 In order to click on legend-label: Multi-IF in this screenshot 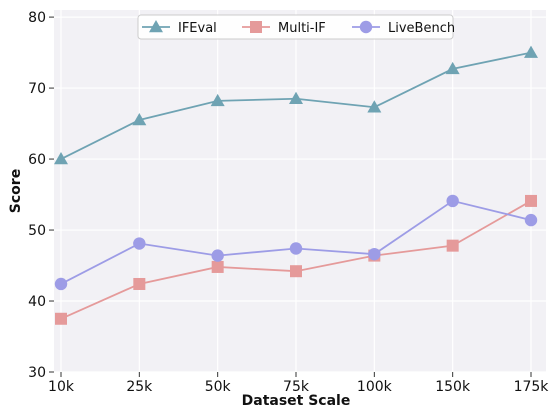, I will do `click(302, 28)`.